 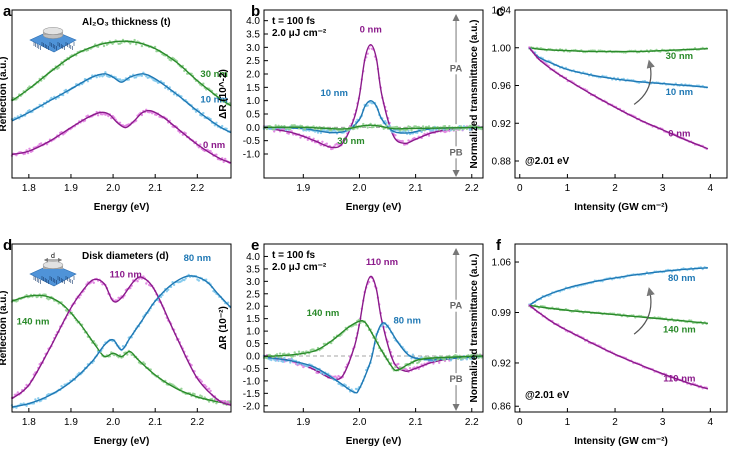 What do you see at coordinates (360, 188) in the screenshot?
I see `x-tick-label: 2.0` at bounding box center [360, 188].